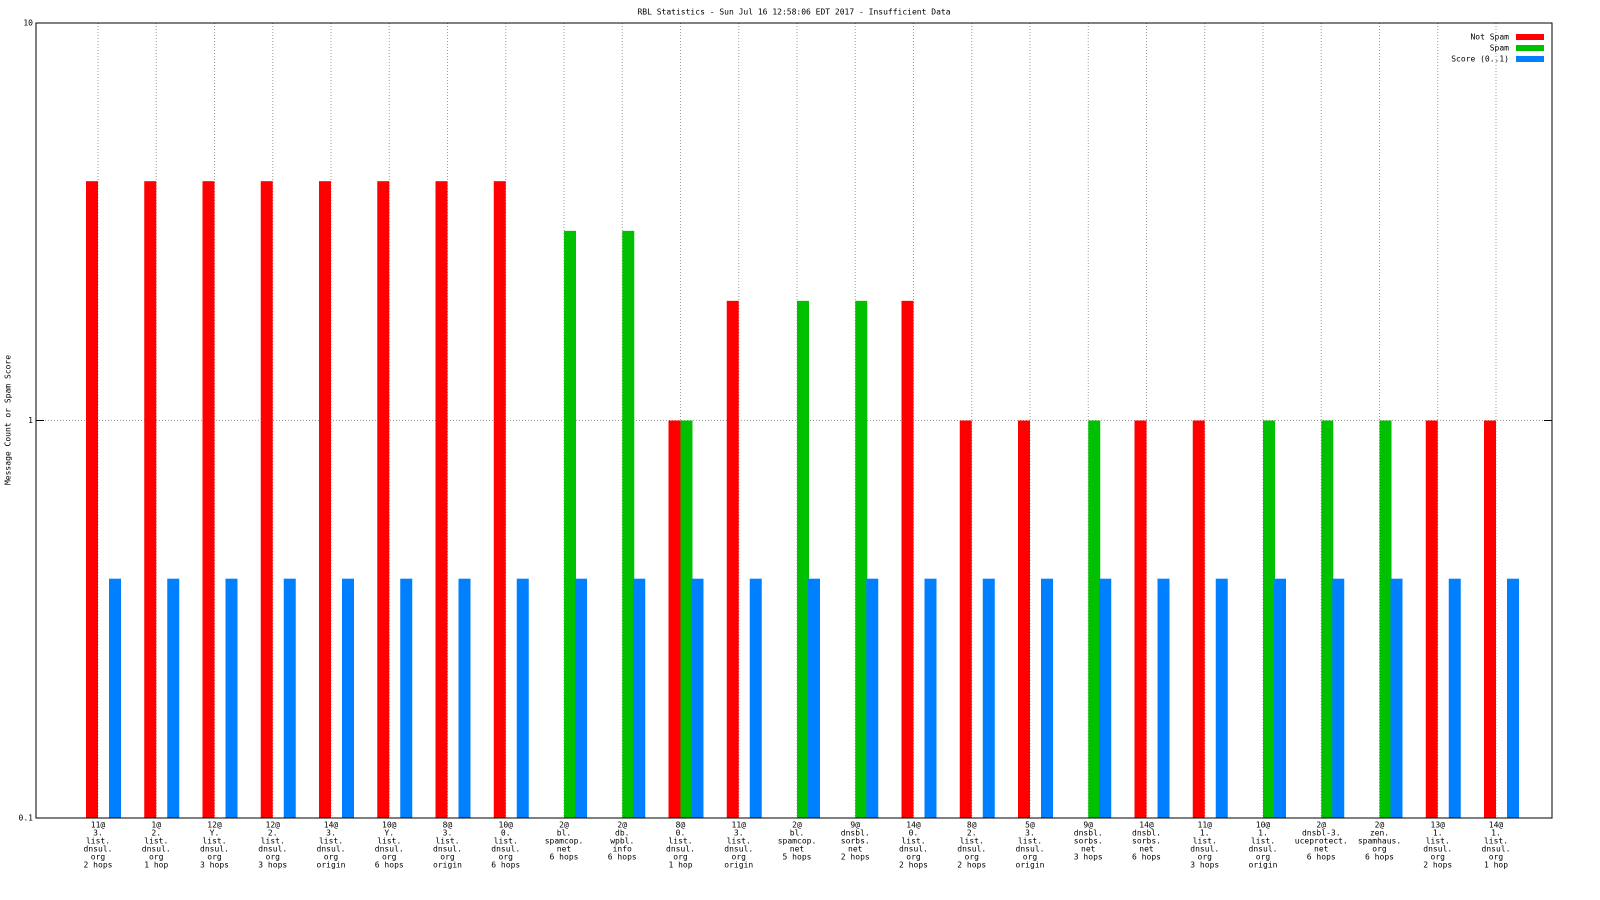 The height and width of the screenshot is (900, 1600). What do you see at coordinates (1480, 59) in the screenshot?
I see `legend-label: Score (0..1)` at bounding box center [1480, 59].